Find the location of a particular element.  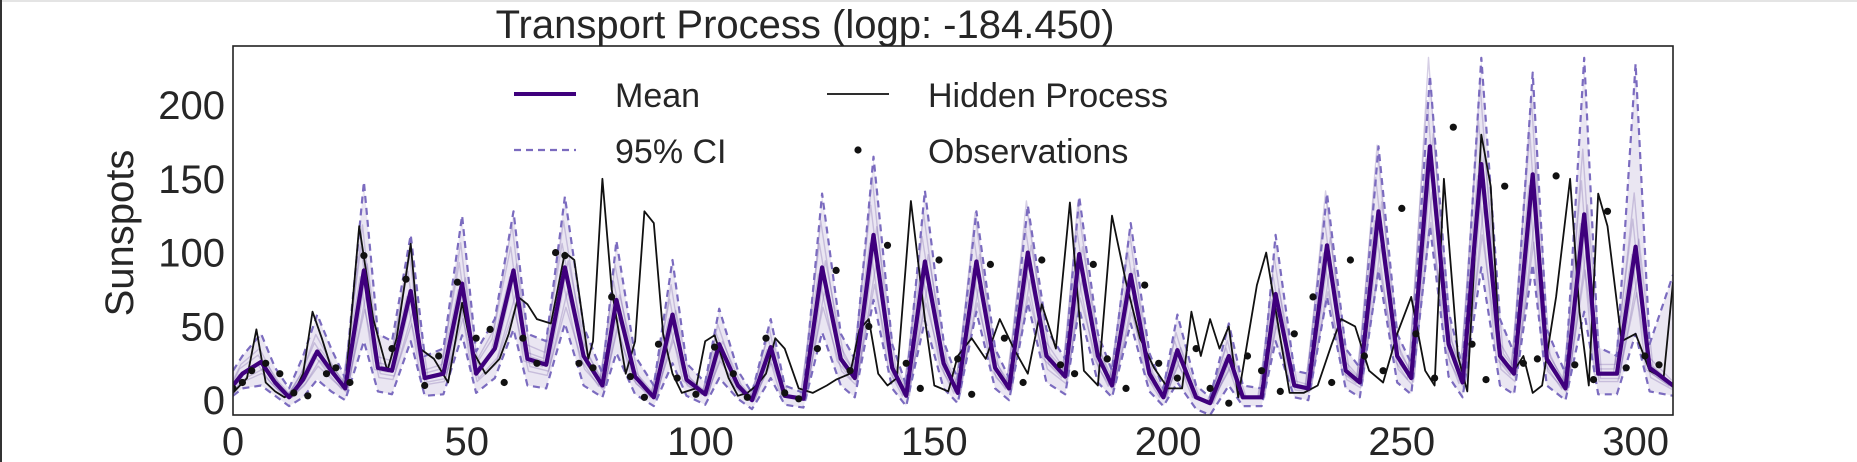

x-tick-label: 150 is located at coordinates (934, 441).